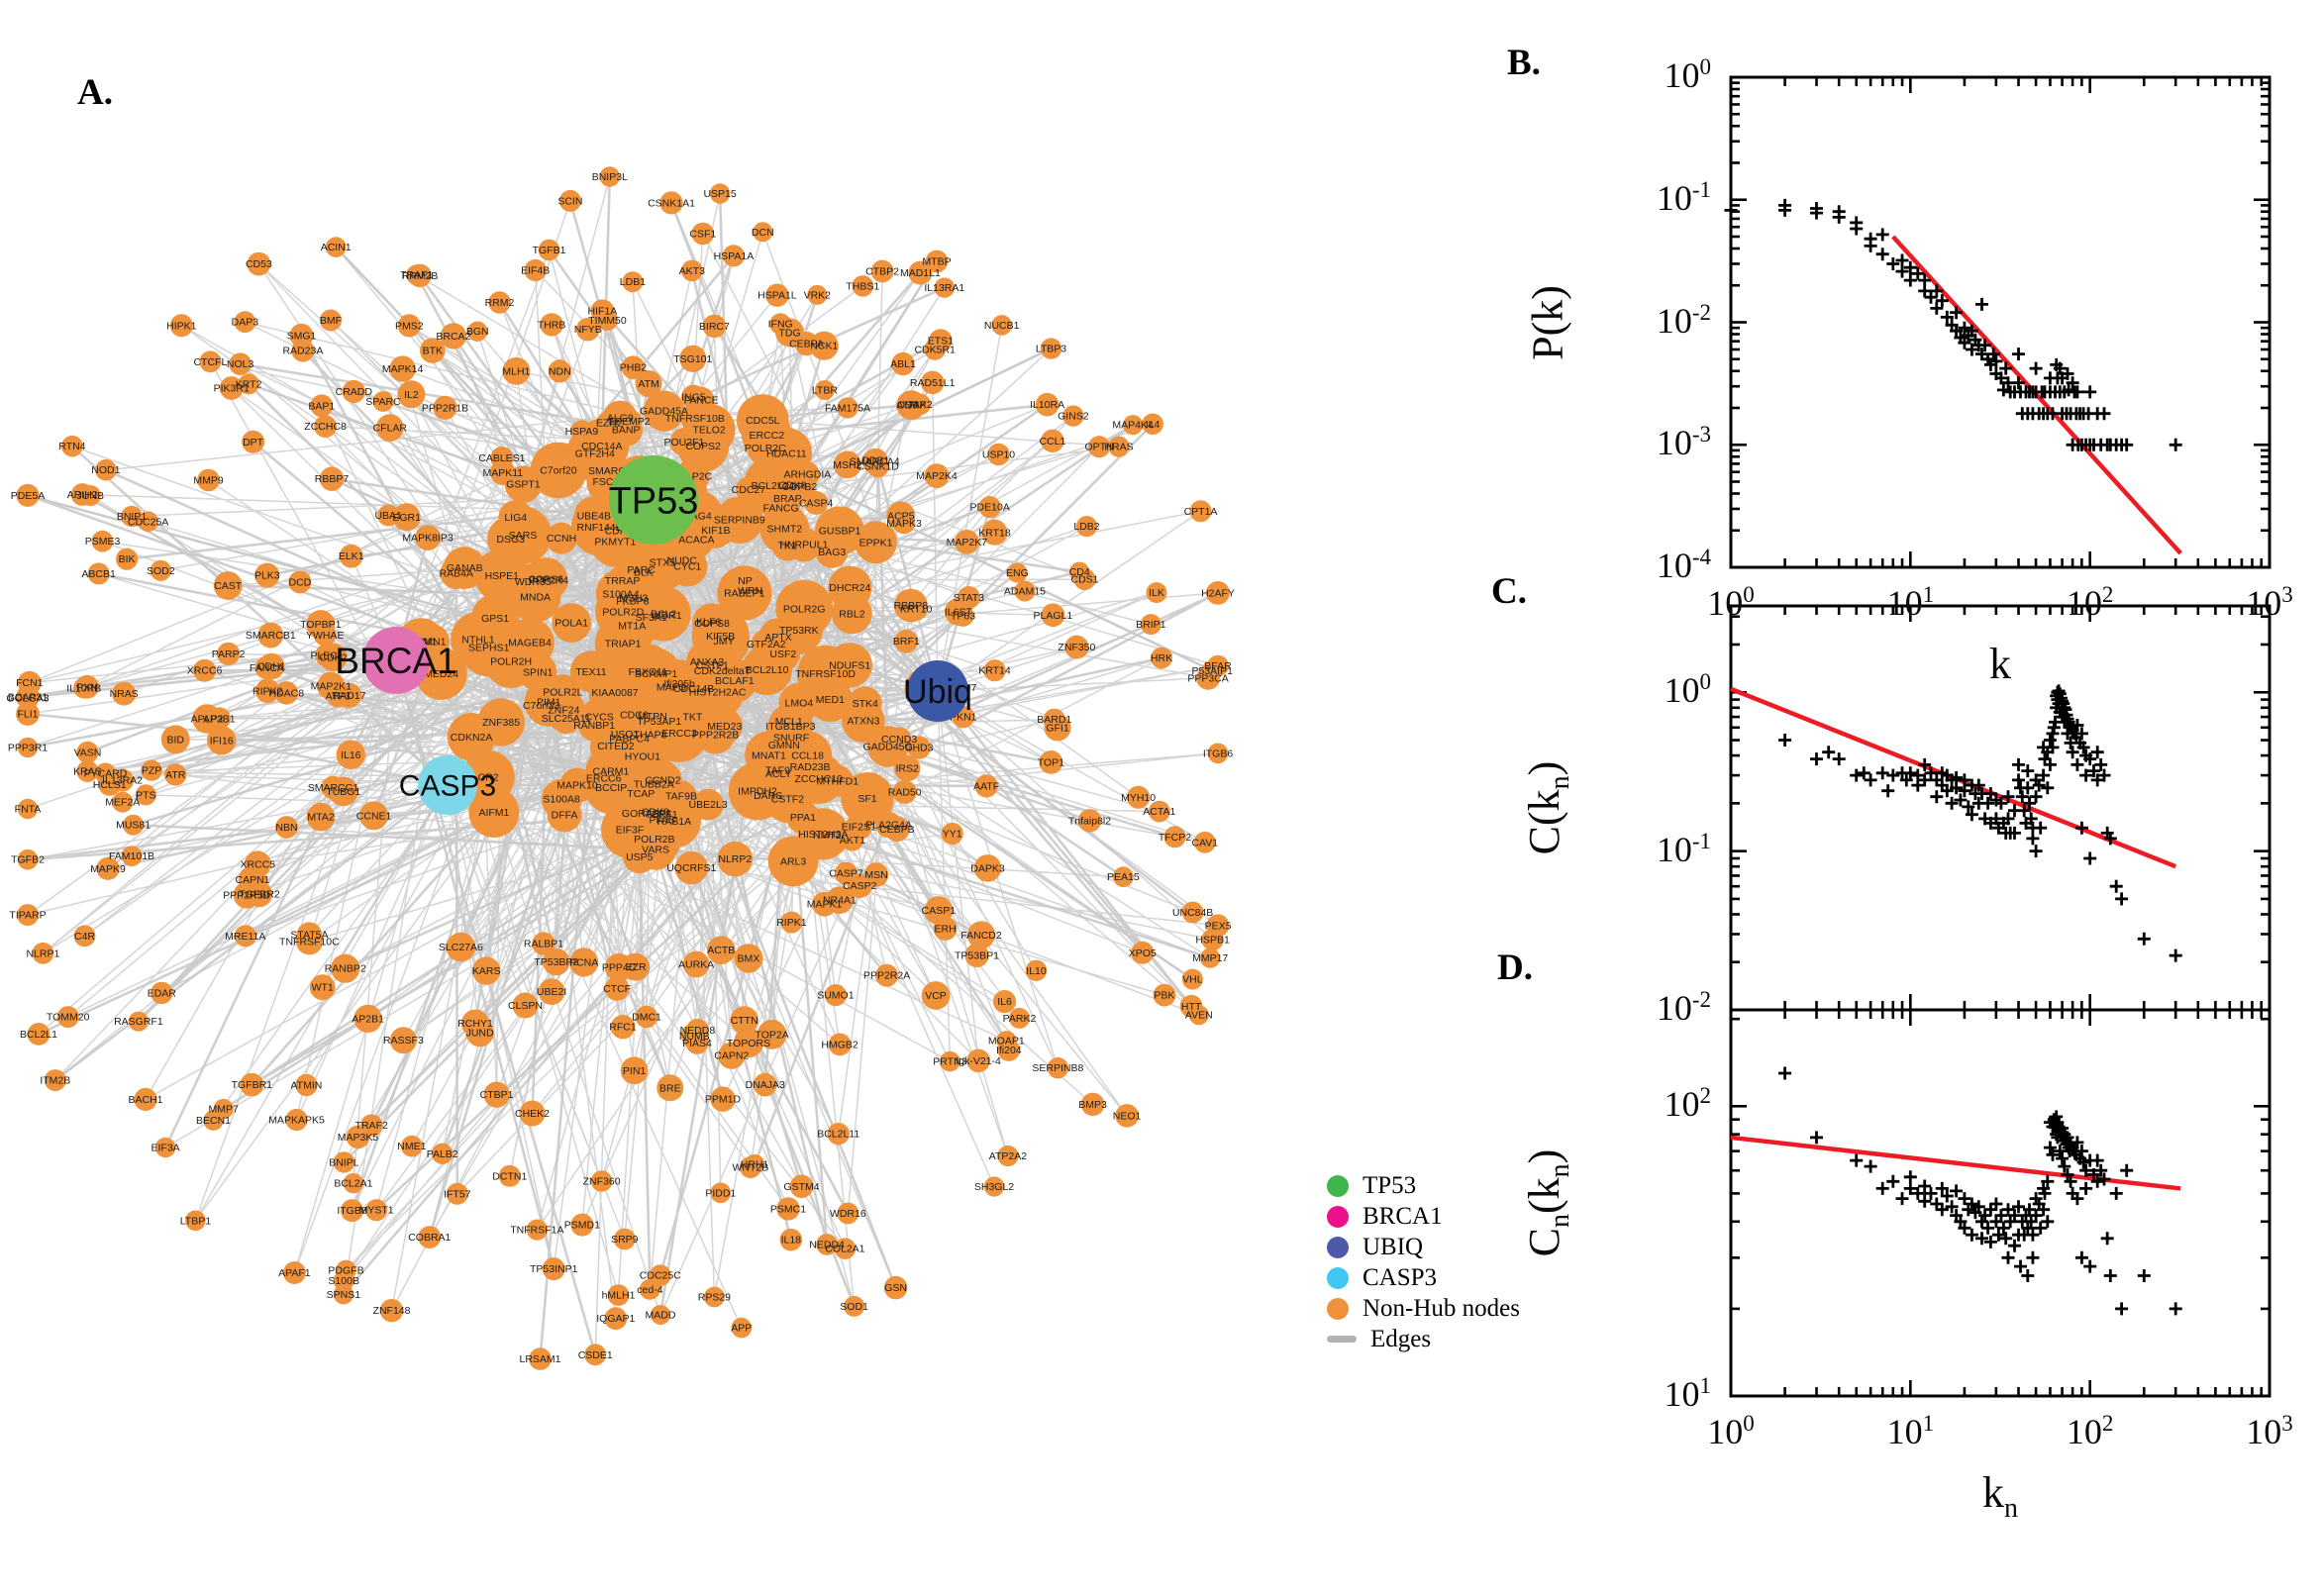  I want to click on svg-text: IFT57, so click(457, 1194).